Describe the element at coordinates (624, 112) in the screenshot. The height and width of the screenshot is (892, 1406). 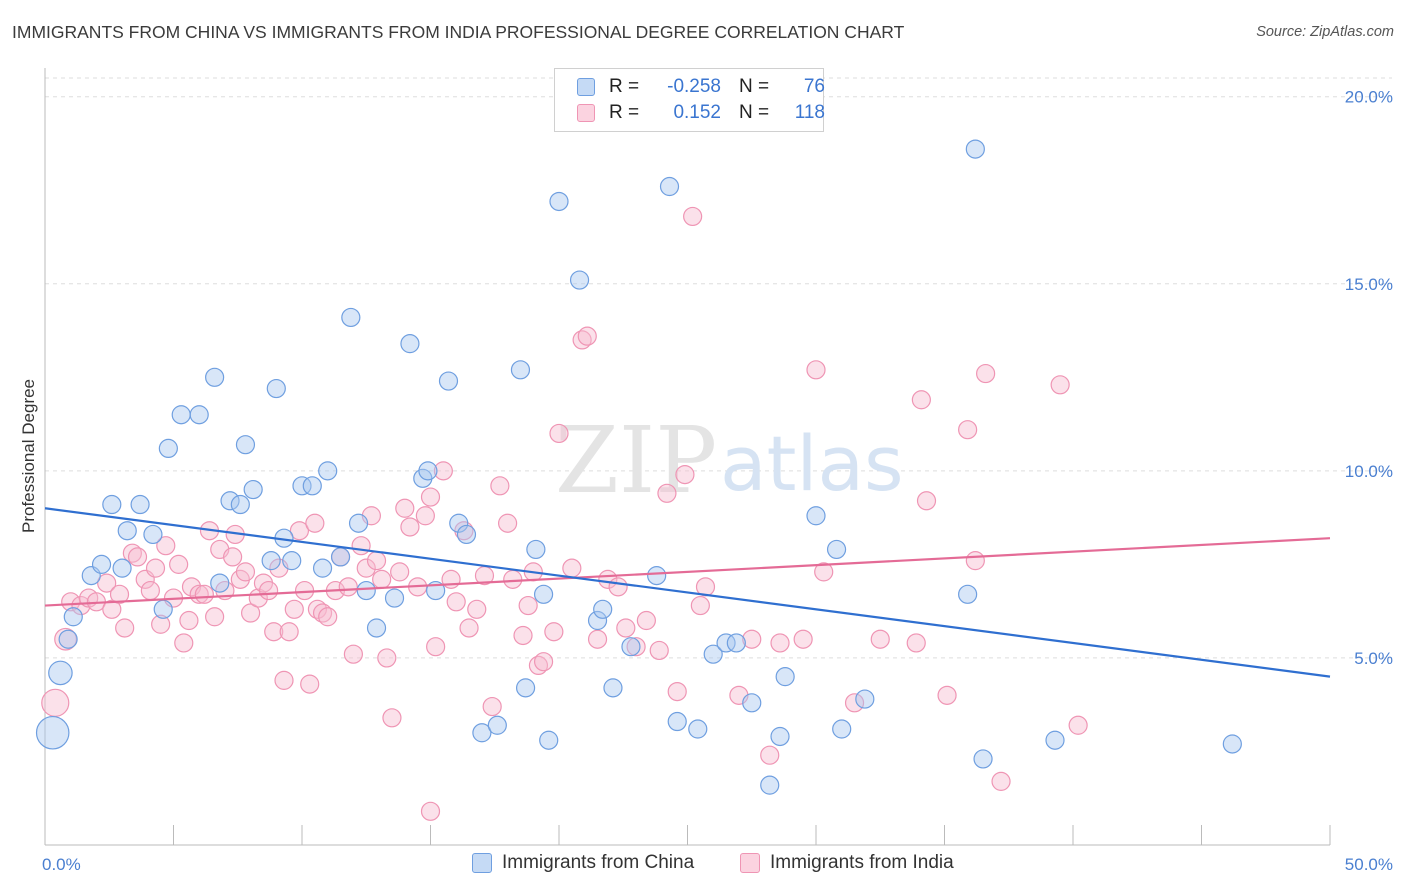
I see `legend-r-label-india: R =` at that location.